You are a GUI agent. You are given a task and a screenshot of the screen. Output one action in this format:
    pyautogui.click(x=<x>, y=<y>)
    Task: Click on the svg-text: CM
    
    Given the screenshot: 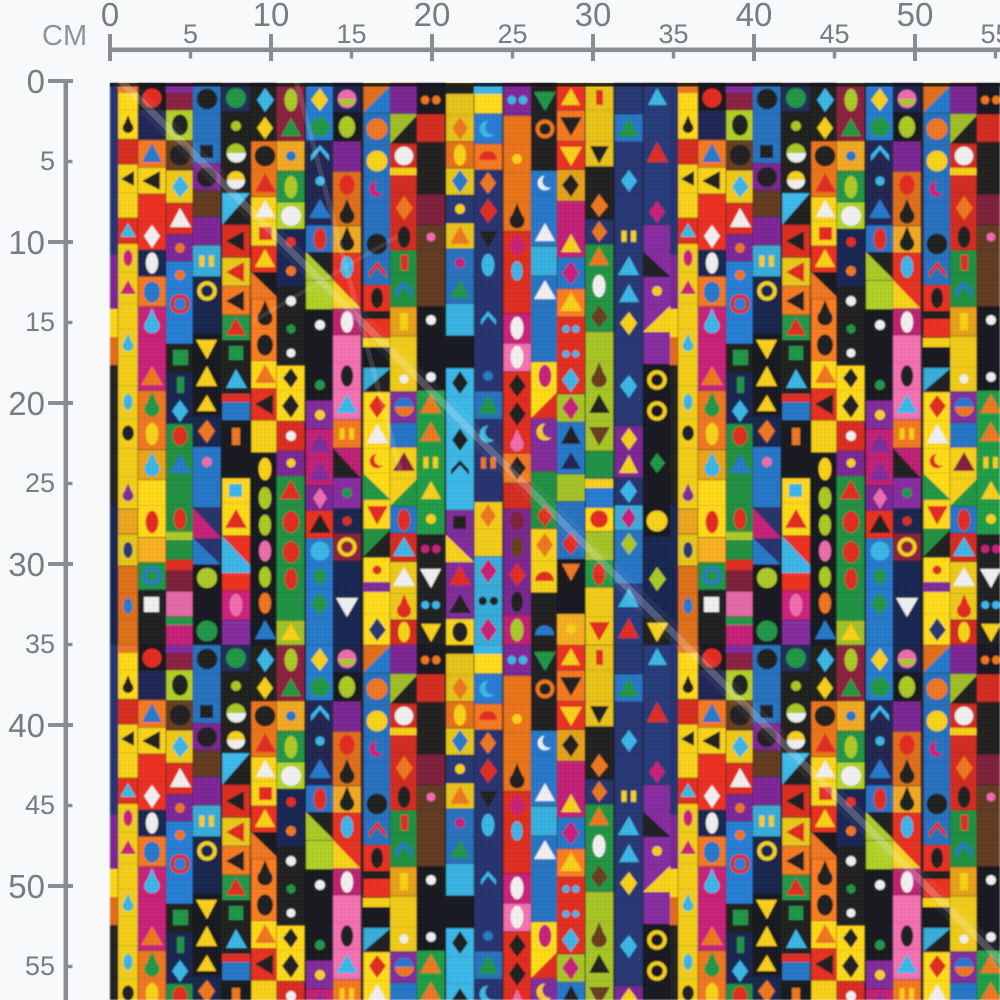 What is the action you would take?
    pyautogui.click(x=64, y=36)
    